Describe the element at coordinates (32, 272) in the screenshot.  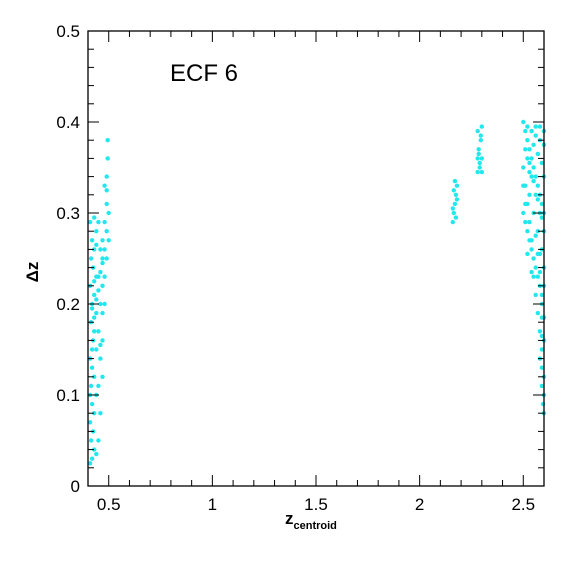
I see `y-axis-label: Δz` at that location.